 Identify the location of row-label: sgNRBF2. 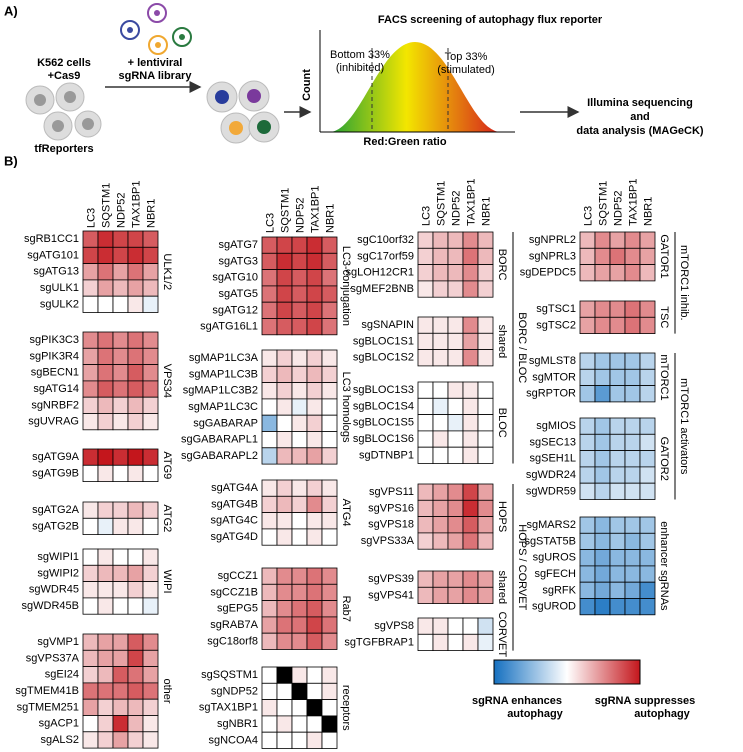
(55, 405).